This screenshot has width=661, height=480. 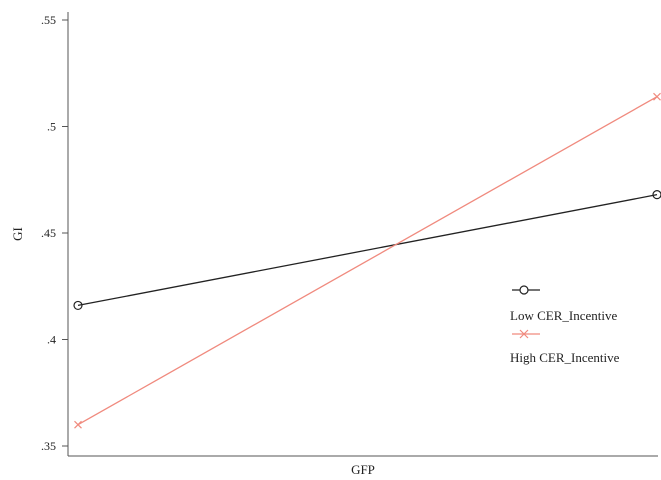 What do you see at coordinates (57, 127) in the screenshot?
I see `y-tick: .5` at bounding box center [57, 127].